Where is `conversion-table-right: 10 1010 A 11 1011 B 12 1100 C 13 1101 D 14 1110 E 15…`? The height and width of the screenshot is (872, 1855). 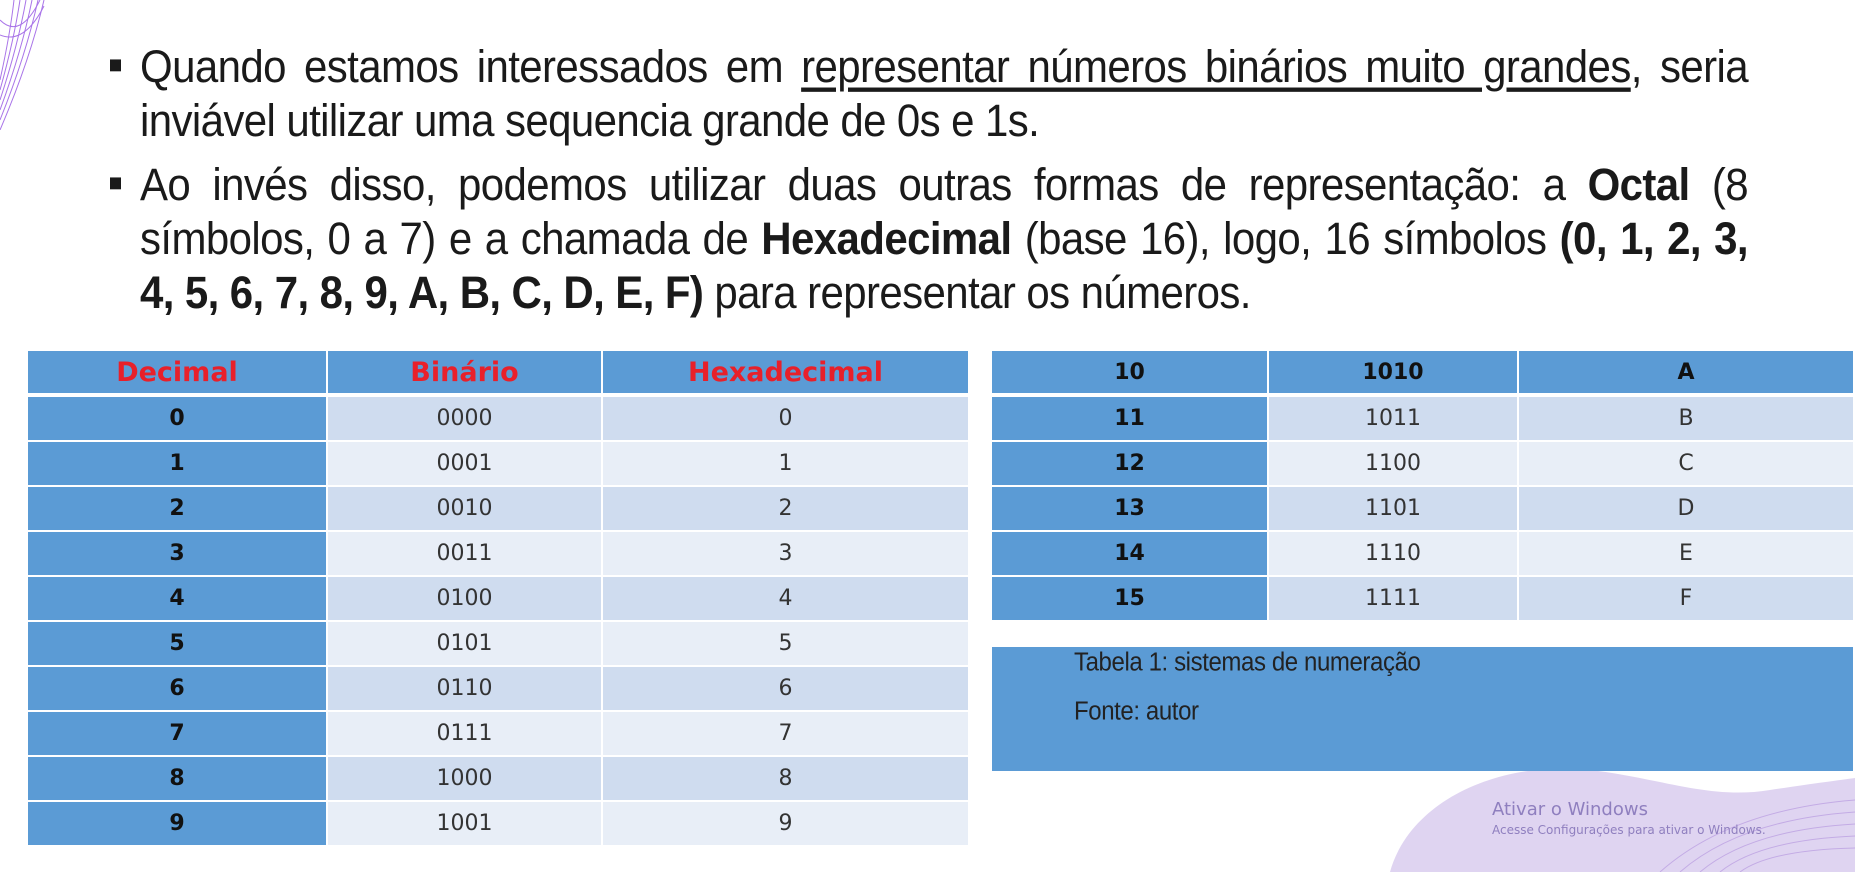
conversion-table-right: 10 1010 A 11 1011 B 12 1100 C 13 1101 D 14 1110 E 15… is located at coordinates (1422, 485).